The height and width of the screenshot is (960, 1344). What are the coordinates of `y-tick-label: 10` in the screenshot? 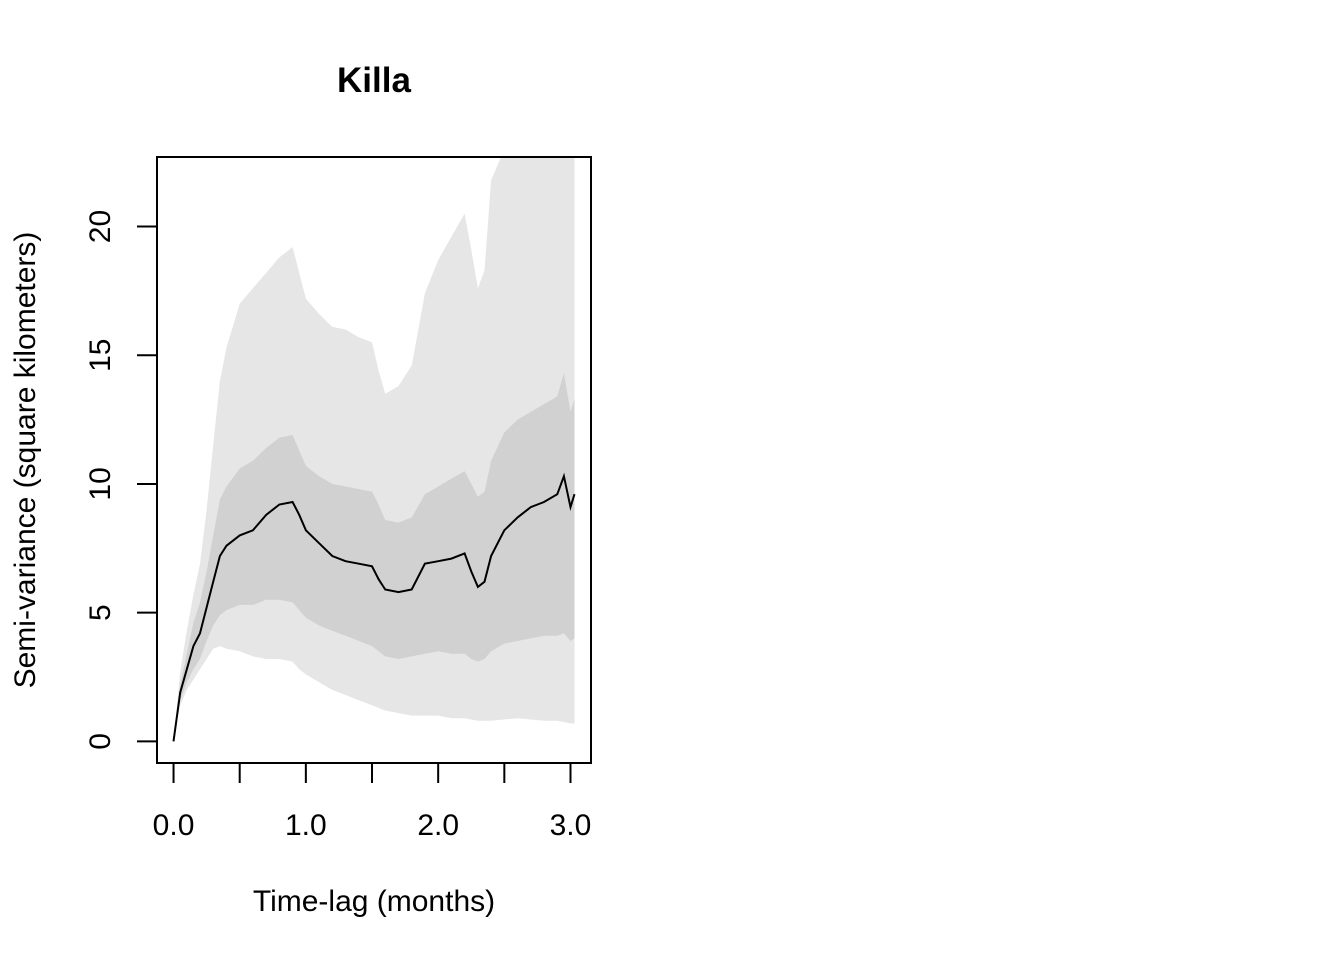 It's located at (100, 483).